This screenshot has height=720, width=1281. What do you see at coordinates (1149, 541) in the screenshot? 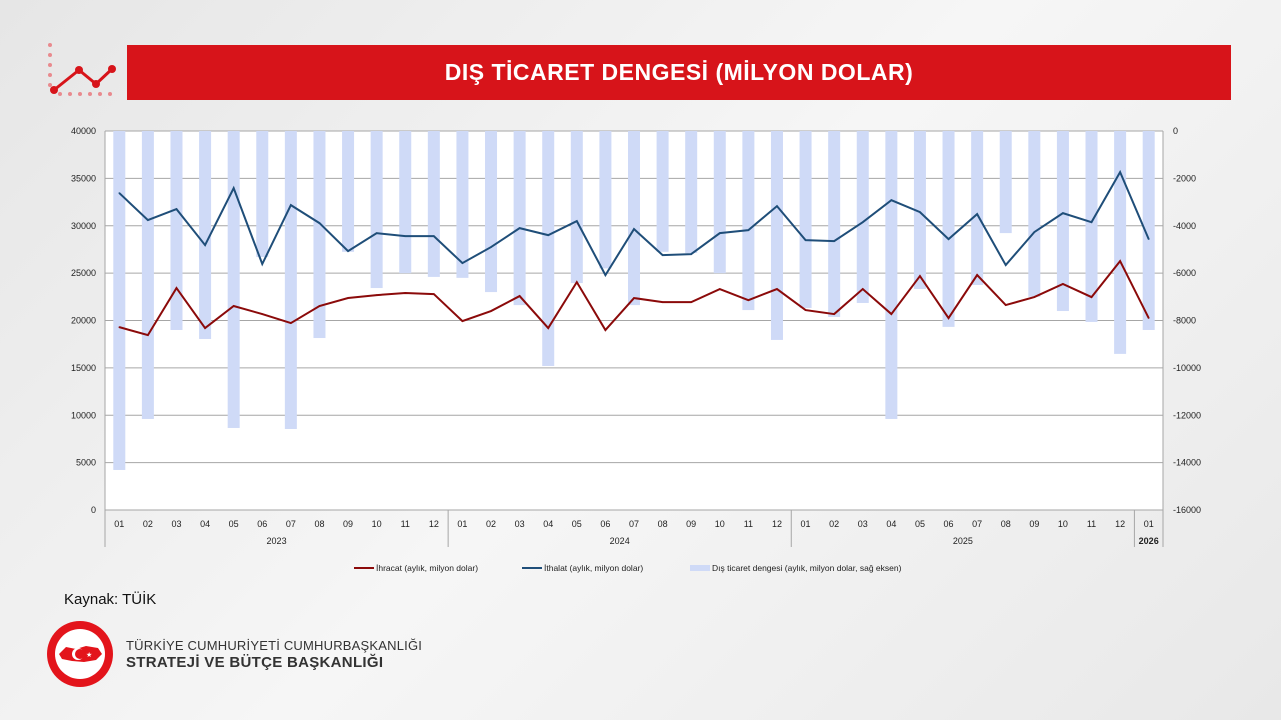
I see `year-label: 2026` at bounding box center [1149, 541].